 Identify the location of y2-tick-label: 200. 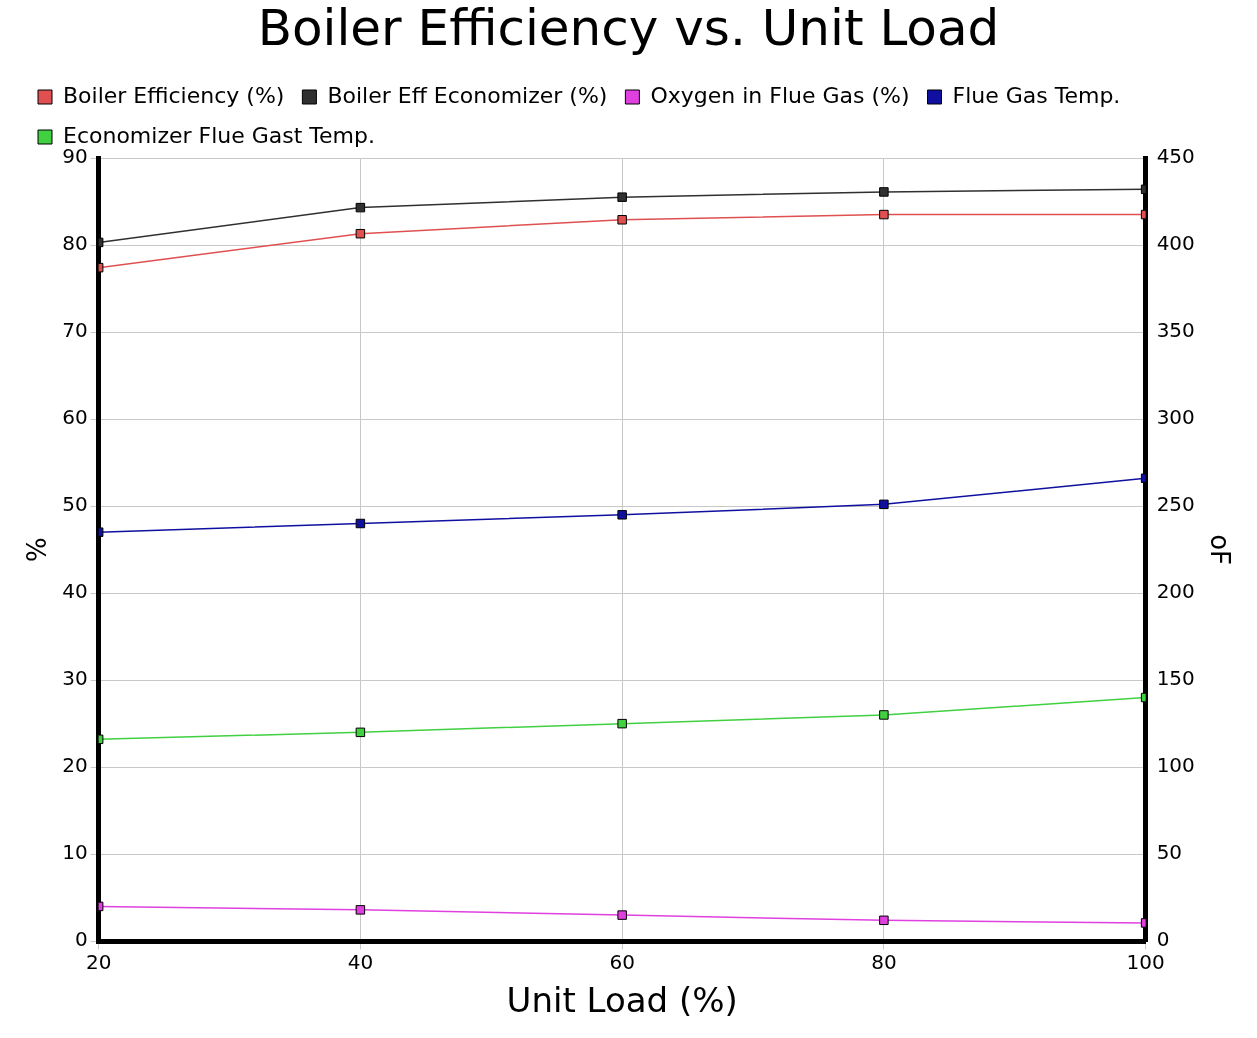
(1175, 591).